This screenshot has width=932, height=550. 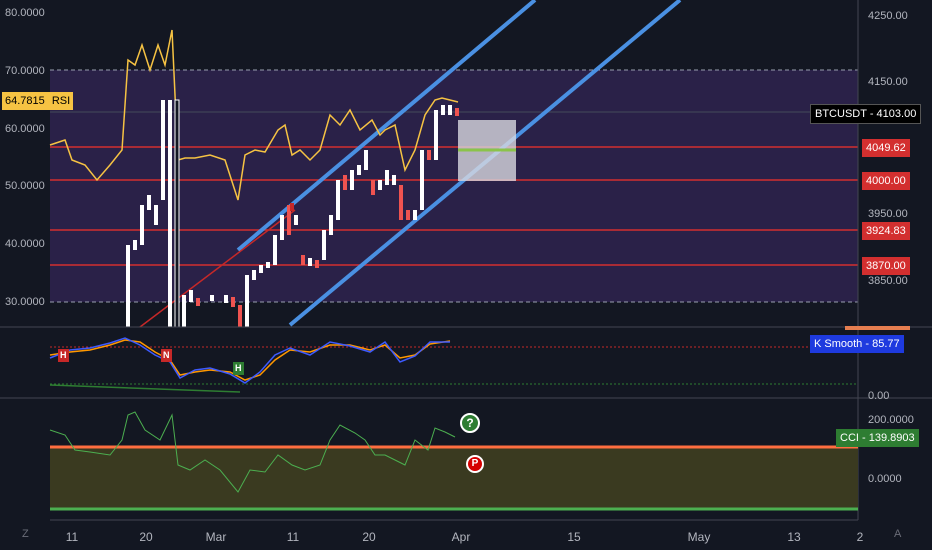 What do you see at coordinates (886, 181) in the screenshot?
I see `level-label-4000: 4000.00` at bounding box center [886, 181].